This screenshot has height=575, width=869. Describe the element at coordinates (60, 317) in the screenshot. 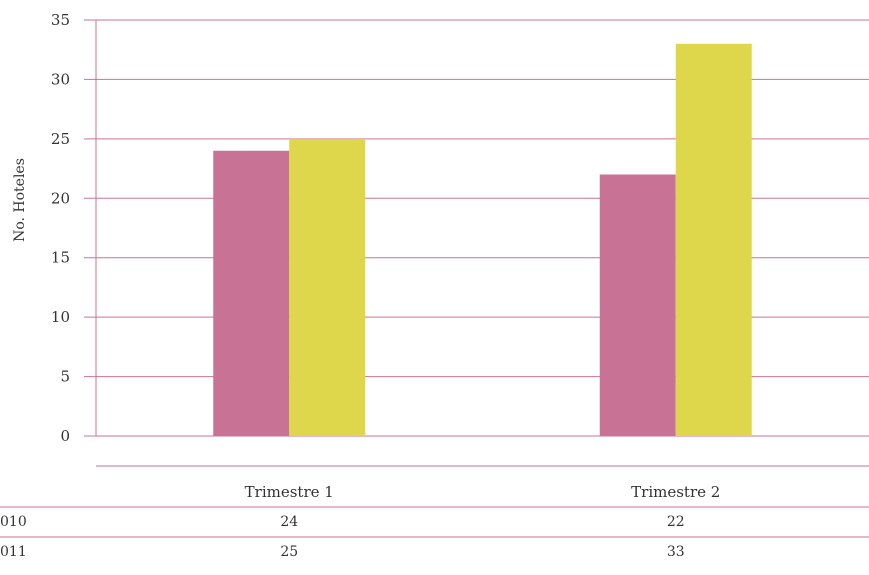

I see `y-tick-label: 10` at that location.